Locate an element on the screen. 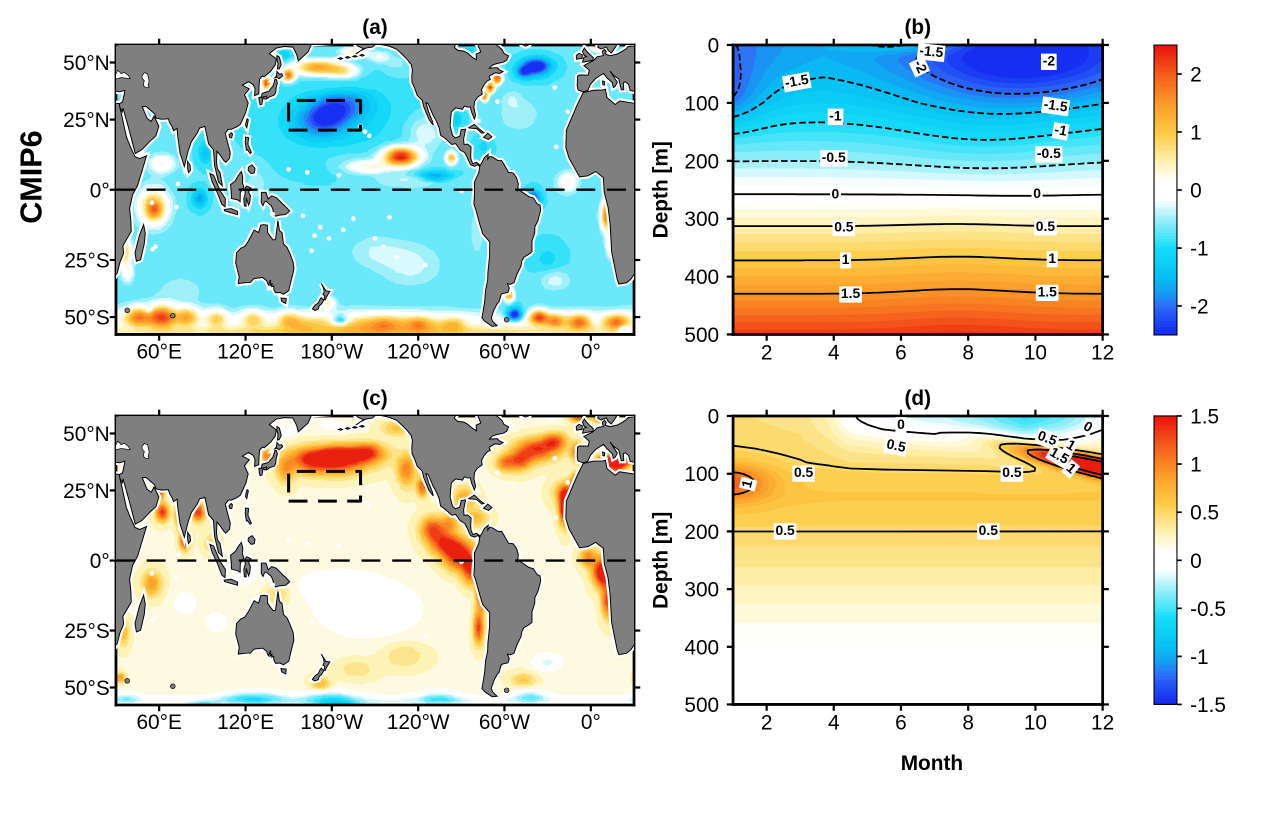 This screenshot has width=1269, height=825. svg-text: Month is located at coordinates (932, 763).